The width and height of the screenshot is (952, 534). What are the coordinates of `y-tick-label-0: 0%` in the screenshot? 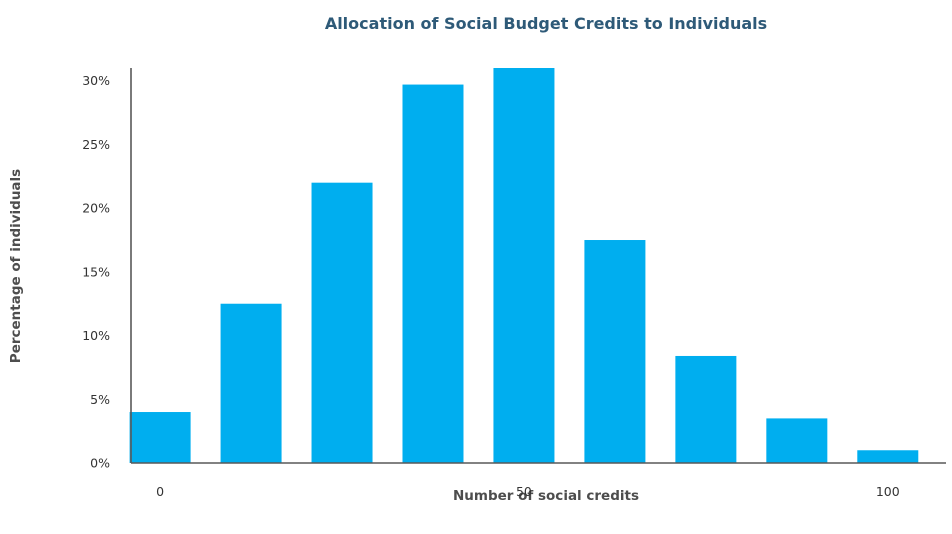 It's located at (100, 463).